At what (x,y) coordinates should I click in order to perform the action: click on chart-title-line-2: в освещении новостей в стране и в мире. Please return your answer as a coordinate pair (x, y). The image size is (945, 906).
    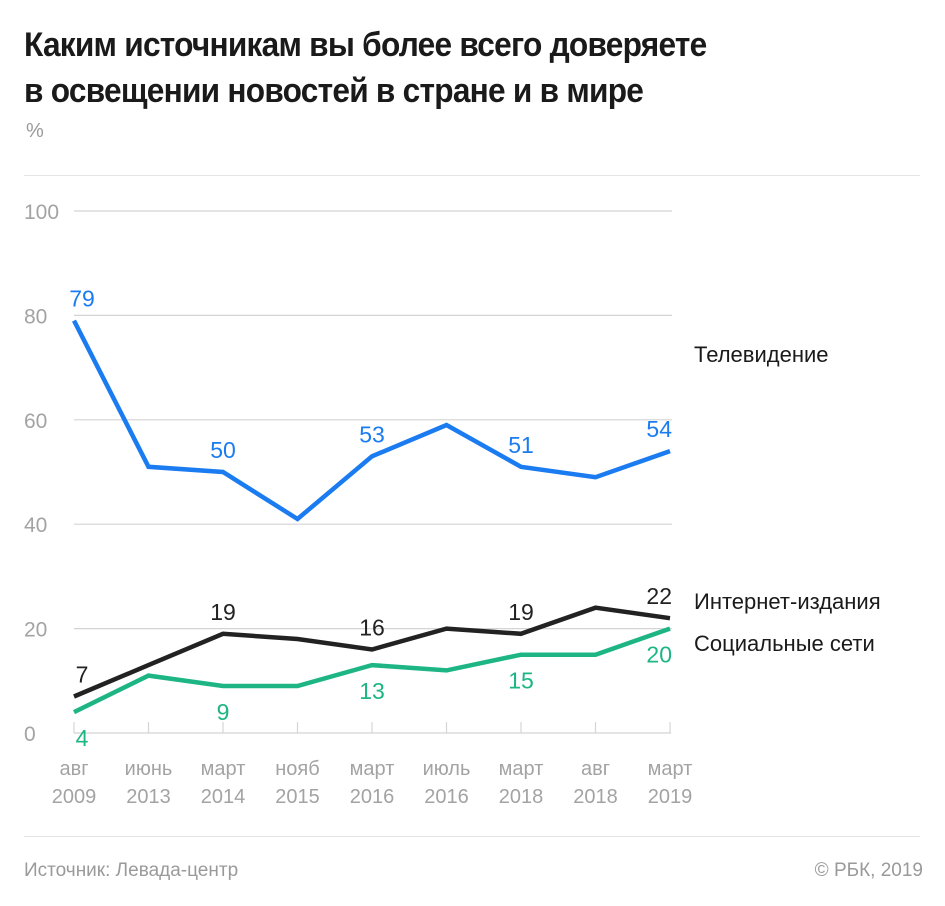
    Looking at the image, I should click on (334, 91).